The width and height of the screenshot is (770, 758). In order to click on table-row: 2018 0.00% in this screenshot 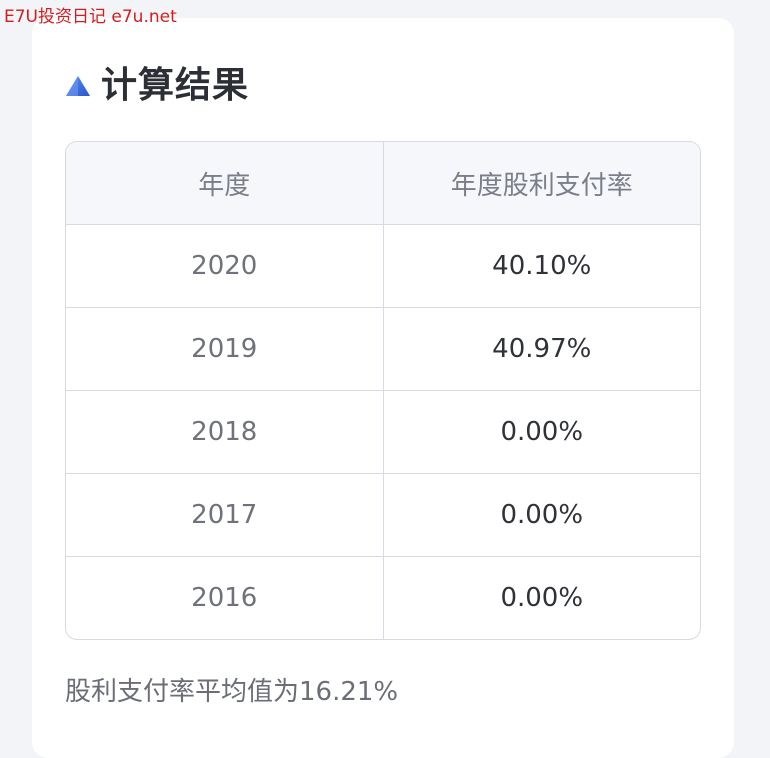, I will do `click(383, 432)`.